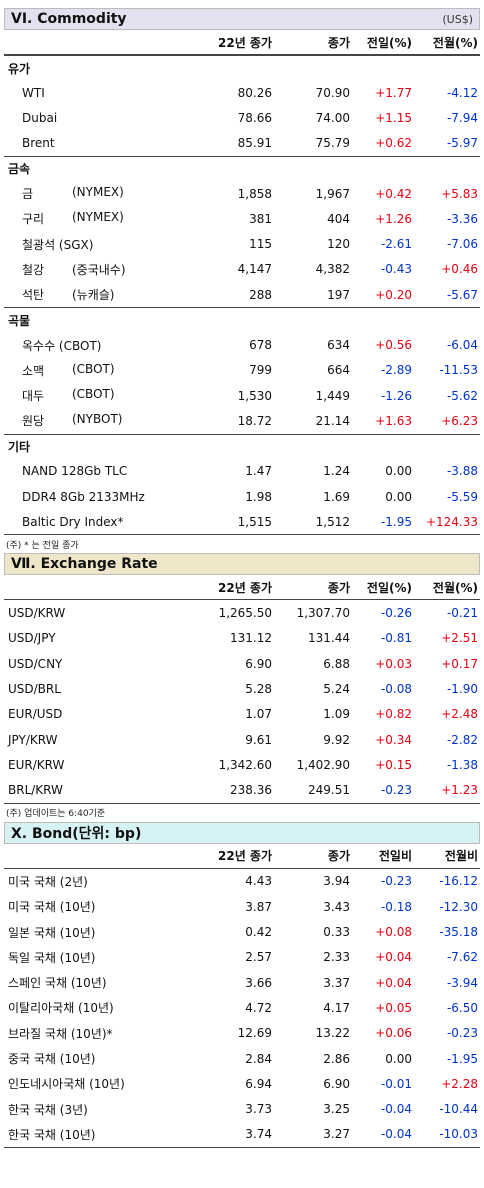 The height and width of the screenshot is (1188, 484). Describe the element at coordinates (393, 117) in the screenshot. I see `day-change-value: +1.15` at that location.